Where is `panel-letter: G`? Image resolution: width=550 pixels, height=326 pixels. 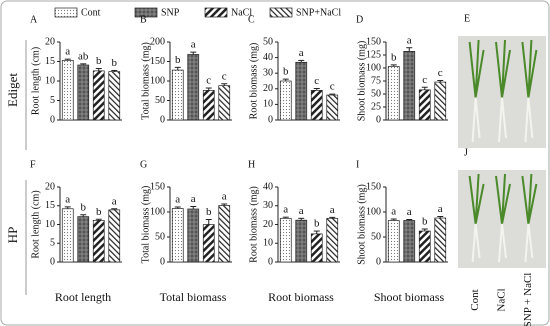 panel-letter: G is located at coordinates (143, 164).